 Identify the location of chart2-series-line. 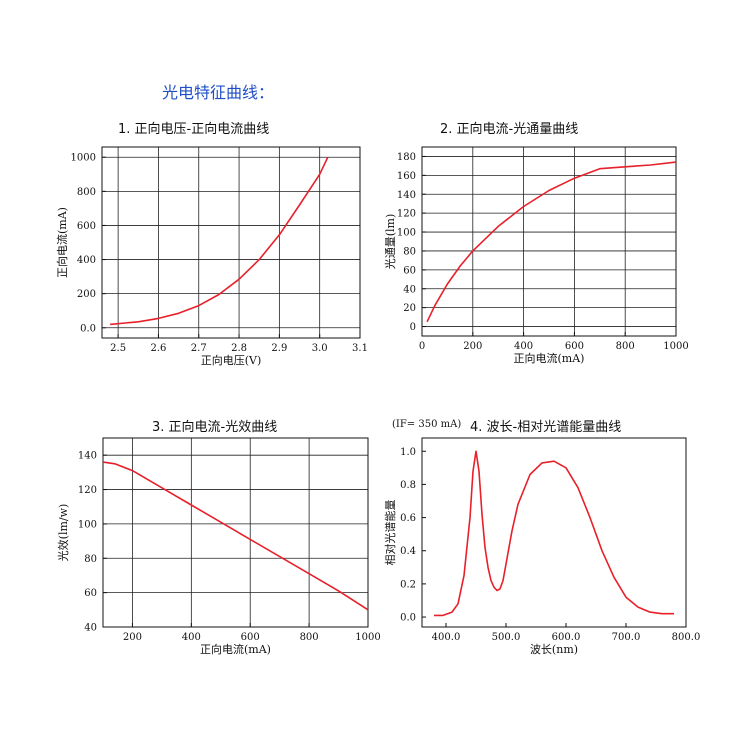
(551, 242).